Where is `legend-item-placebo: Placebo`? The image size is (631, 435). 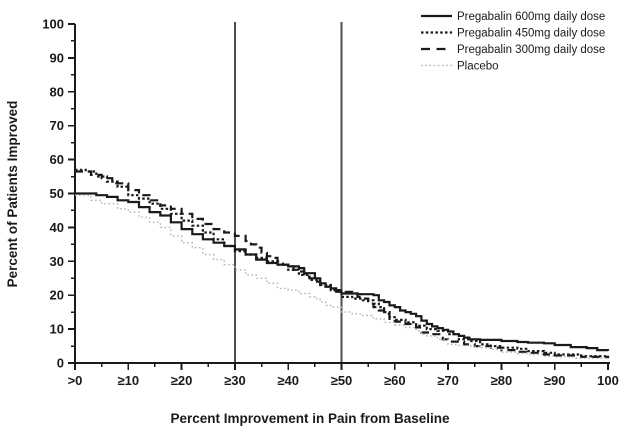
legend-item-placebo: Placebo is located at coordinates (460, 67).